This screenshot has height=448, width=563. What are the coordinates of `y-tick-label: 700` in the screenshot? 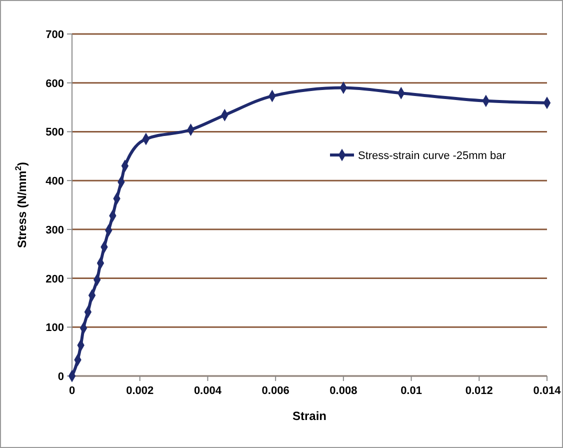 It's located at (55, 35).